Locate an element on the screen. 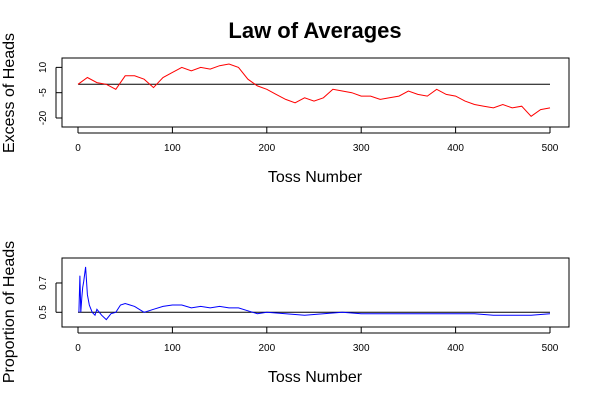 This screenshot has width=599, height=400. y-axis: 10 -5 -20 is located at coordinates (50, 93).